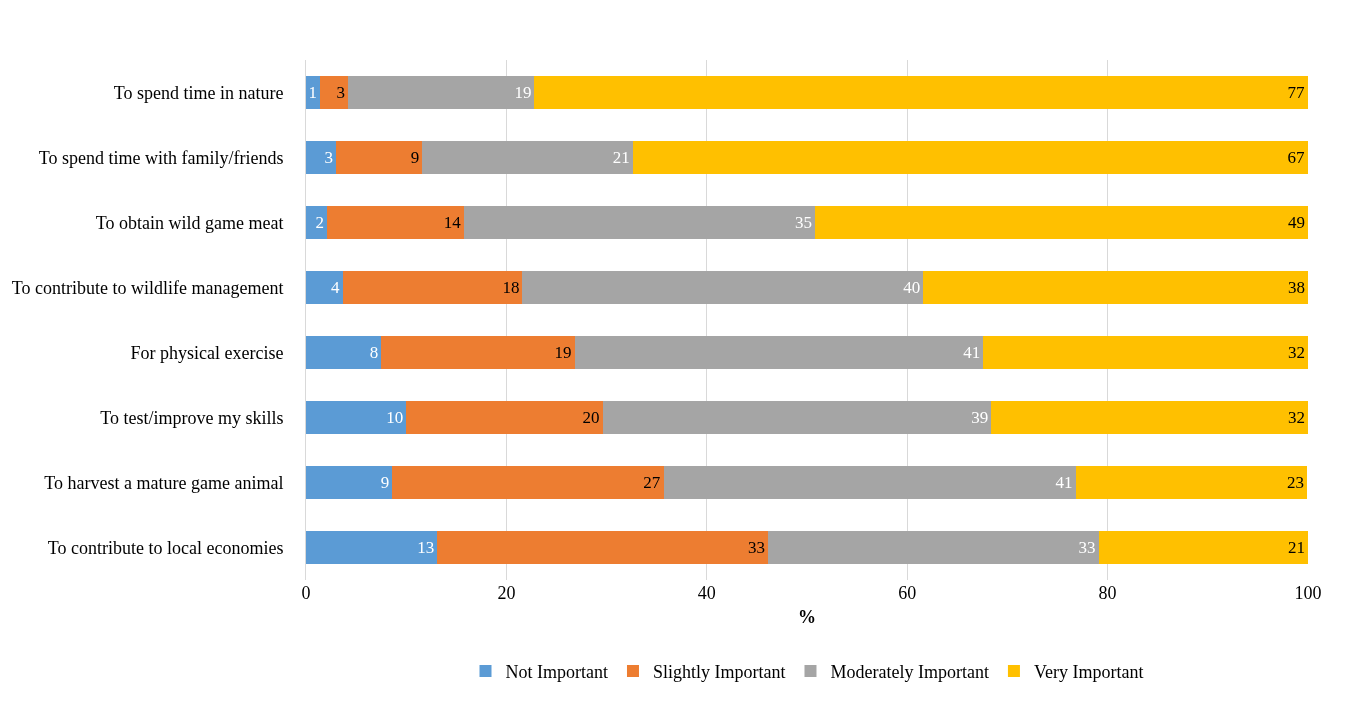 The height and width of the screenshot is (702, 1353). I want to click on data-label: 13, so click(426, 547).